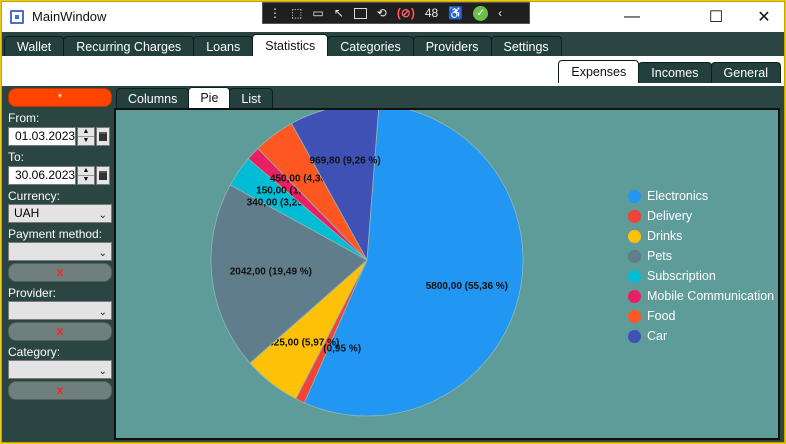 Image resolution: width=786 pixels, height=444 pixels. What do you see at coordinates (500, 13) in the screenshot?
I see `collapse-icon: ‹` at bounding box center [500, 13].